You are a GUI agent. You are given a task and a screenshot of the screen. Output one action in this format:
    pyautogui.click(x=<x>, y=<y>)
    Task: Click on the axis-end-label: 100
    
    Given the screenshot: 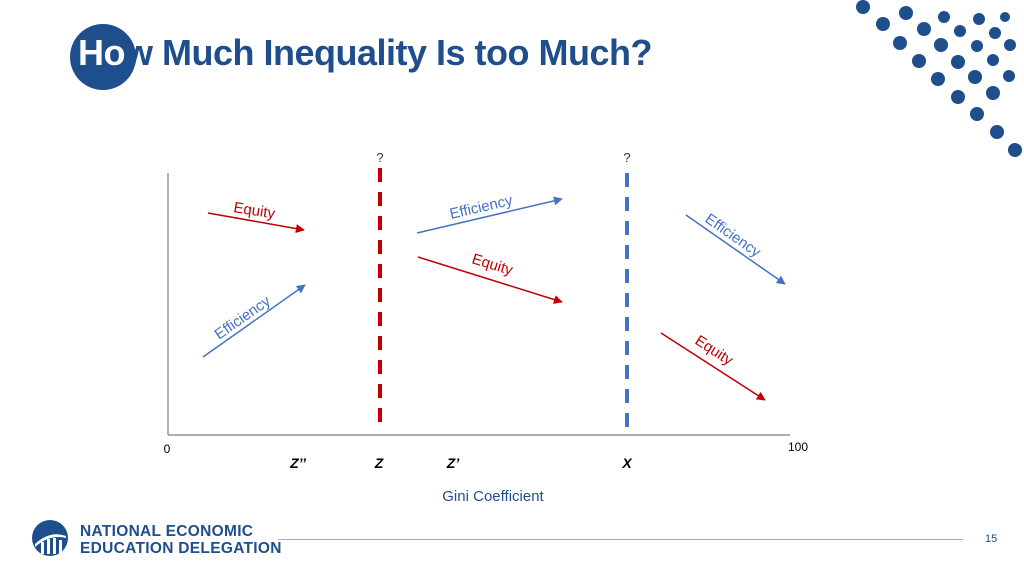 What is the action you would take?
    pyautogui.click(x=798, y=447)
    